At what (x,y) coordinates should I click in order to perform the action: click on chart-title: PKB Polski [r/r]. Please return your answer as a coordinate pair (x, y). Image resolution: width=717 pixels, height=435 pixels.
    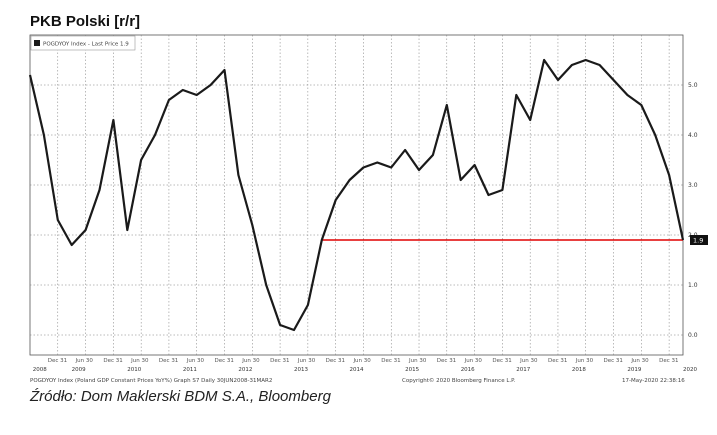
    Looking at the image, I should click on (85, 21).